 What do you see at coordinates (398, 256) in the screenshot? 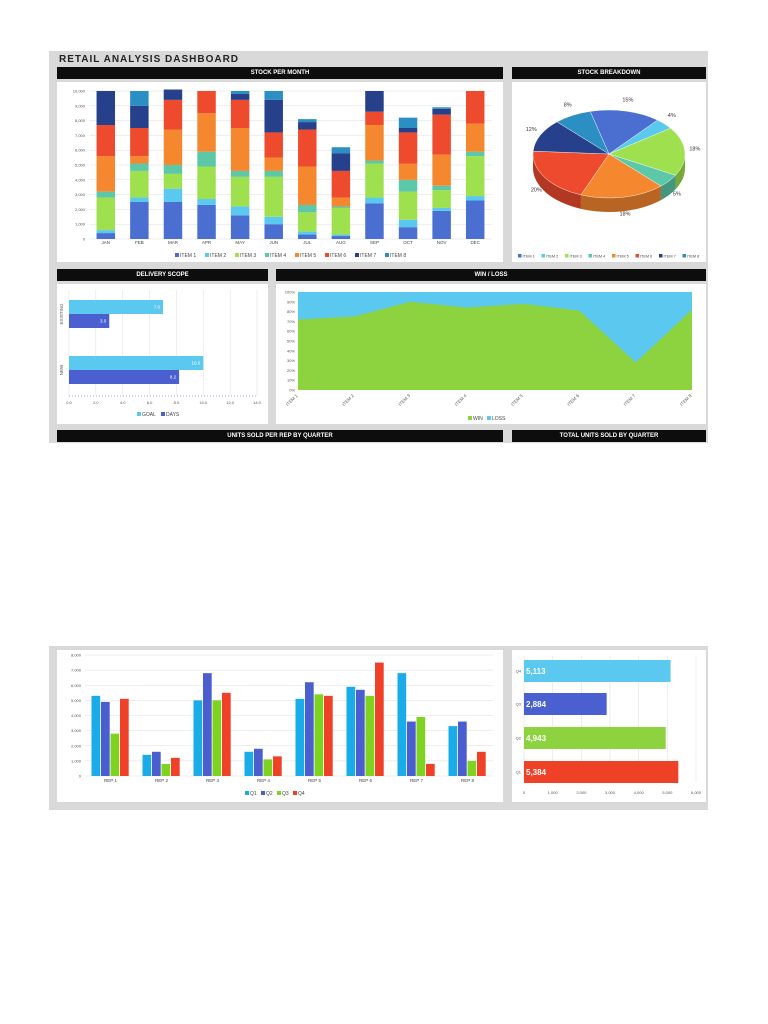
I see `legend-label: ITEM 8` at bounding box center [398, 256].